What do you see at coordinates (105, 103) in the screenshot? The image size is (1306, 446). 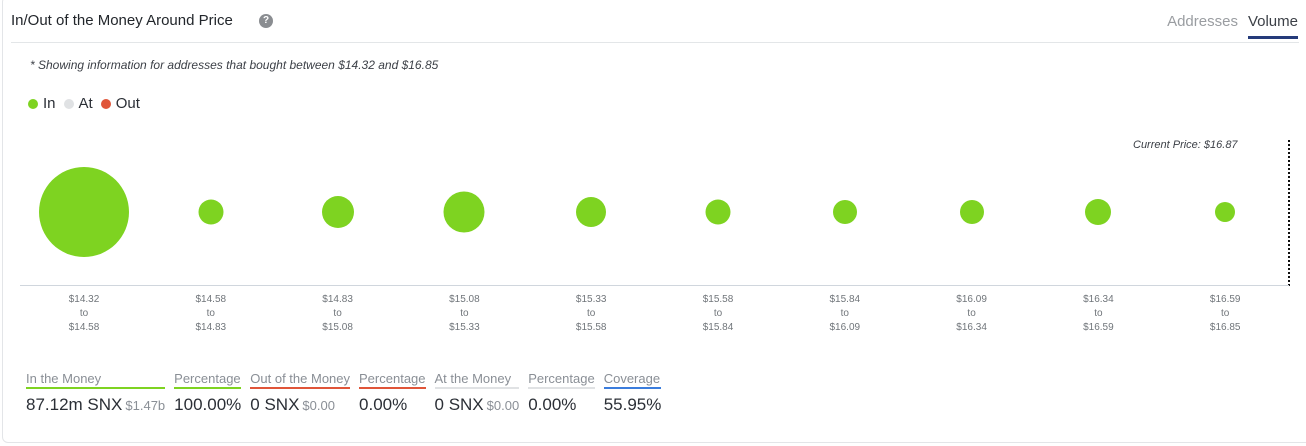 I see `legend-dot-out-icon` at bounding box center [105, 103].